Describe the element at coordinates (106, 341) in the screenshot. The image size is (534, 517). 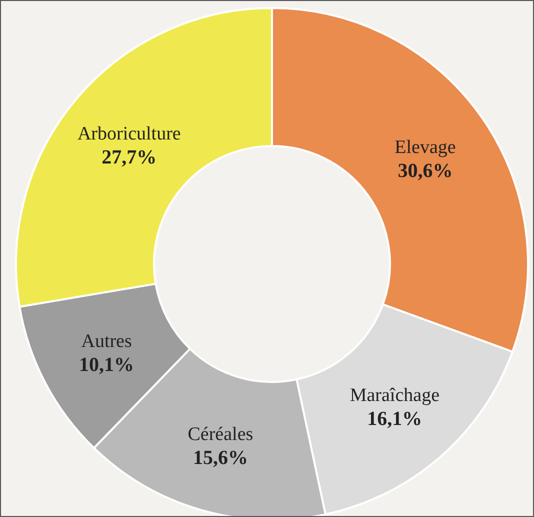
I see `slice-label: Autres` at that location.